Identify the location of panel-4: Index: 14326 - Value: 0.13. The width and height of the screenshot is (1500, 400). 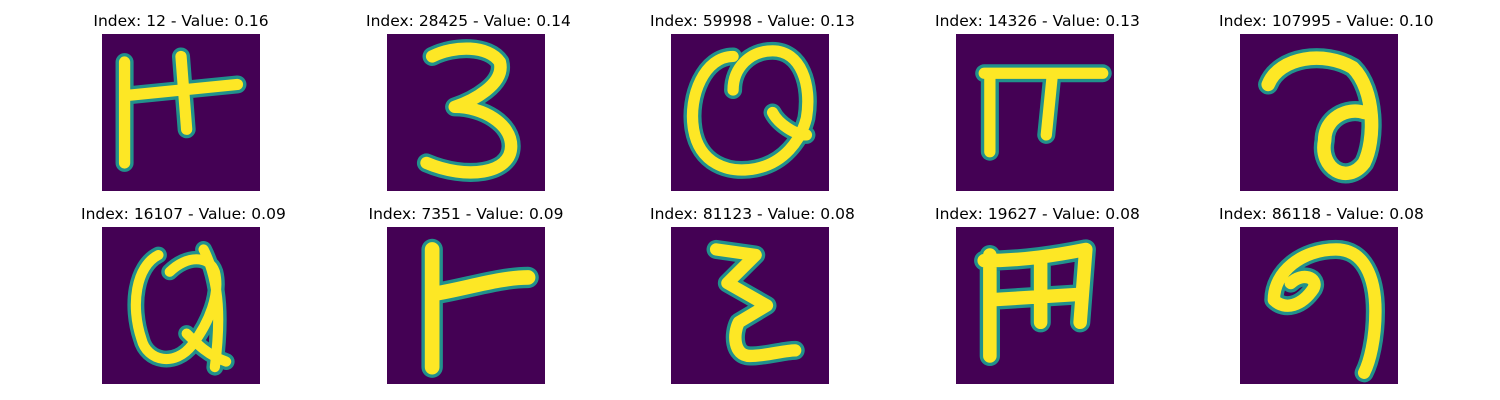
(1037, 106).